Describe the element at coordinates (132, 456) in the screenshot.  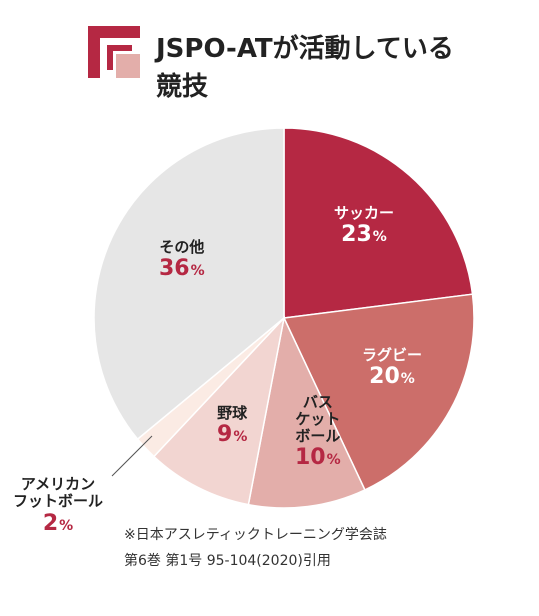
I see `leader-line` at that location.